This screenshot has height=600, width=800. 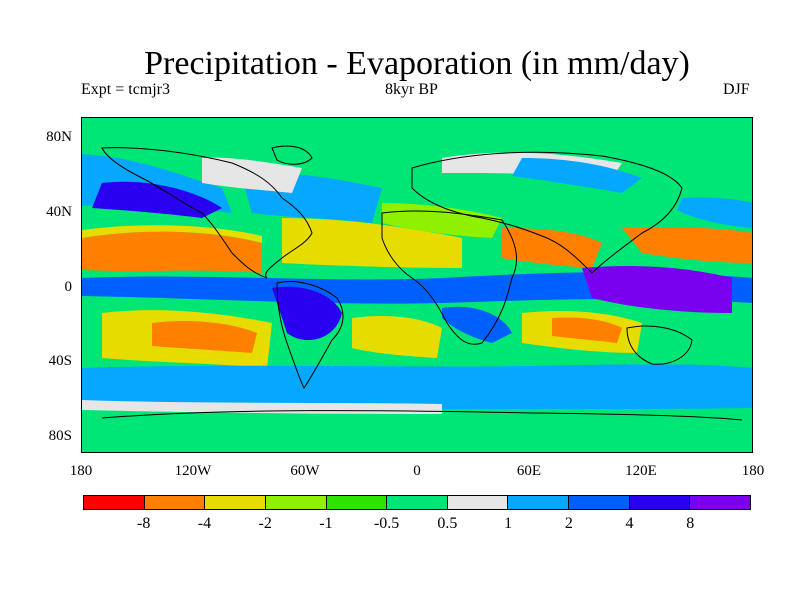 I want to click on n-pacific-dry, so click(x=172, y=252).